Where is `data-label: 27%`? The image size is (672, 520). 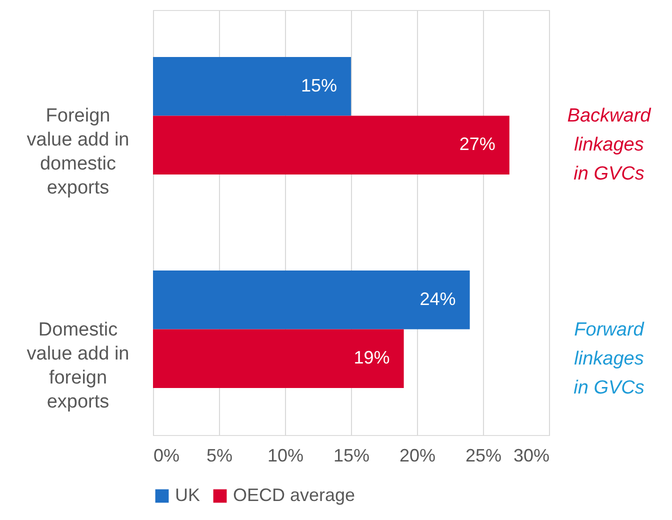 data-label: 27% is located at coordinates (477, 144).